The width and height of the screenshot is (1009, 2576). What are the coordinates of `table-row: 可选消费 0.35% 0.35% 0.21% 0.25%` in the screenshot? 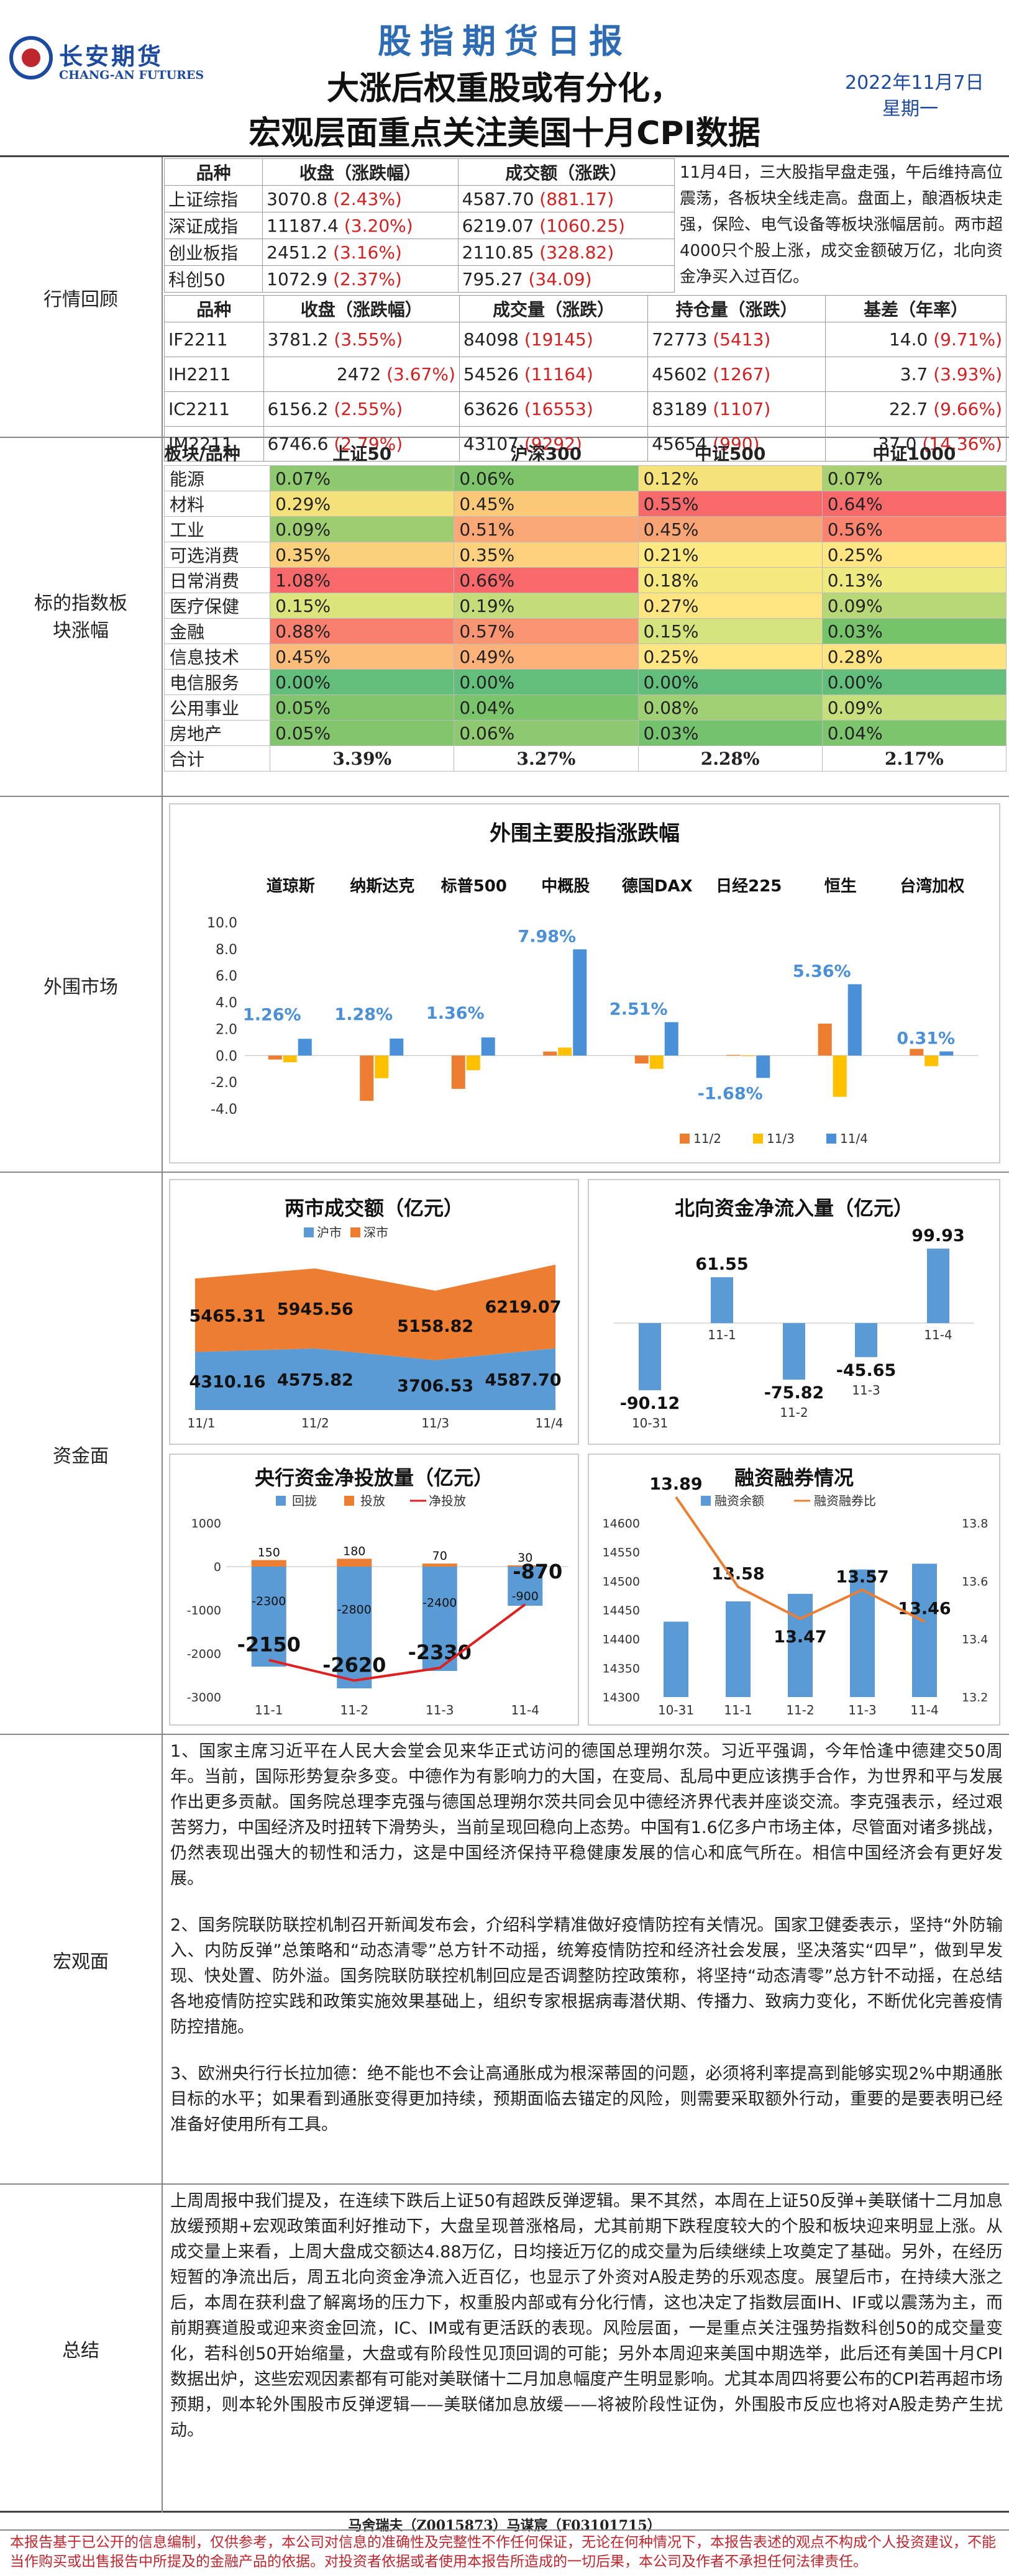 It's located at (585, 555).